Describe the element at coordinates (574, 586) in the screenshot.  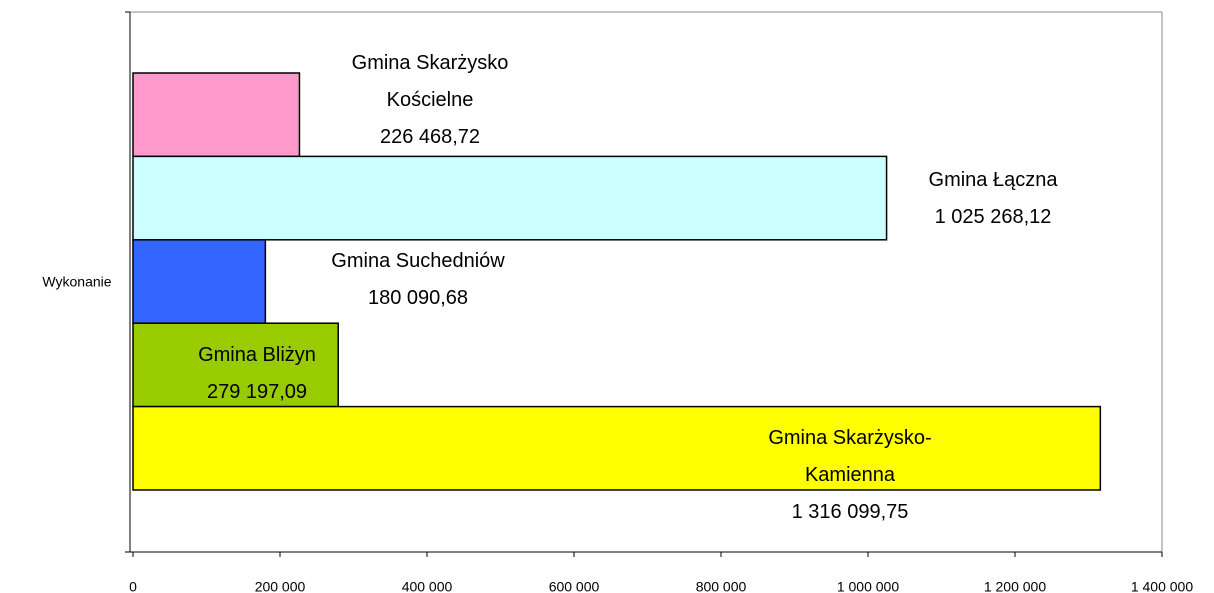
I see `x-tick-label: 600 000` at that location.